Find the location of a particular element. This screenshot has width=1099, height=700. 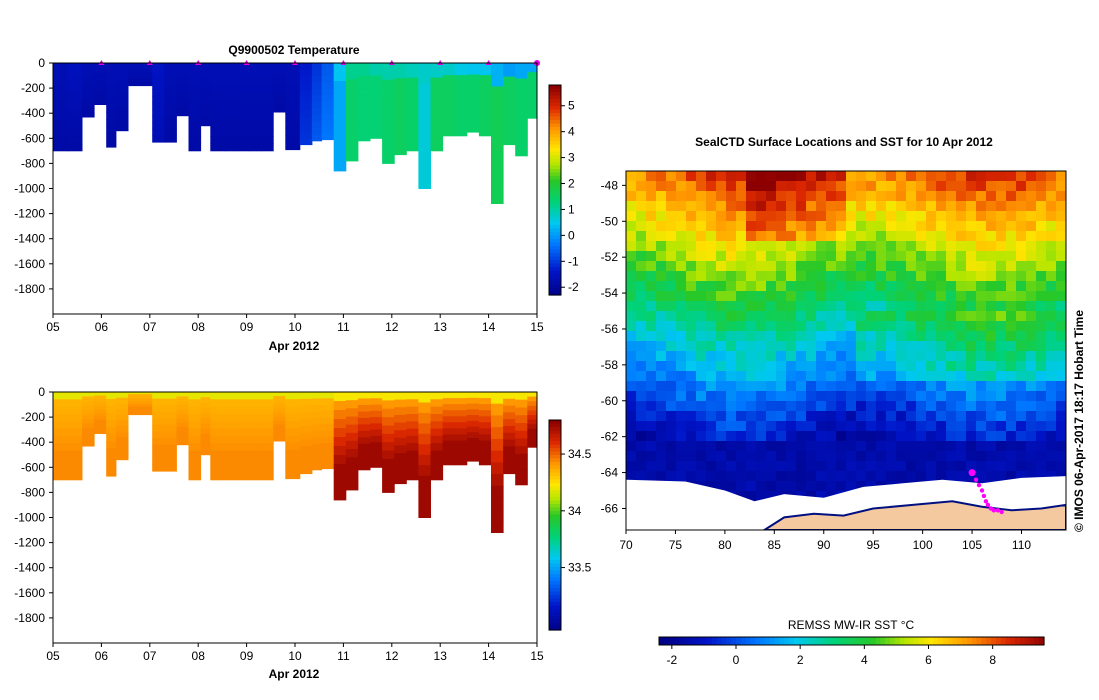

colorbar-tick-label: 0 is located at coordinates (736, 660).